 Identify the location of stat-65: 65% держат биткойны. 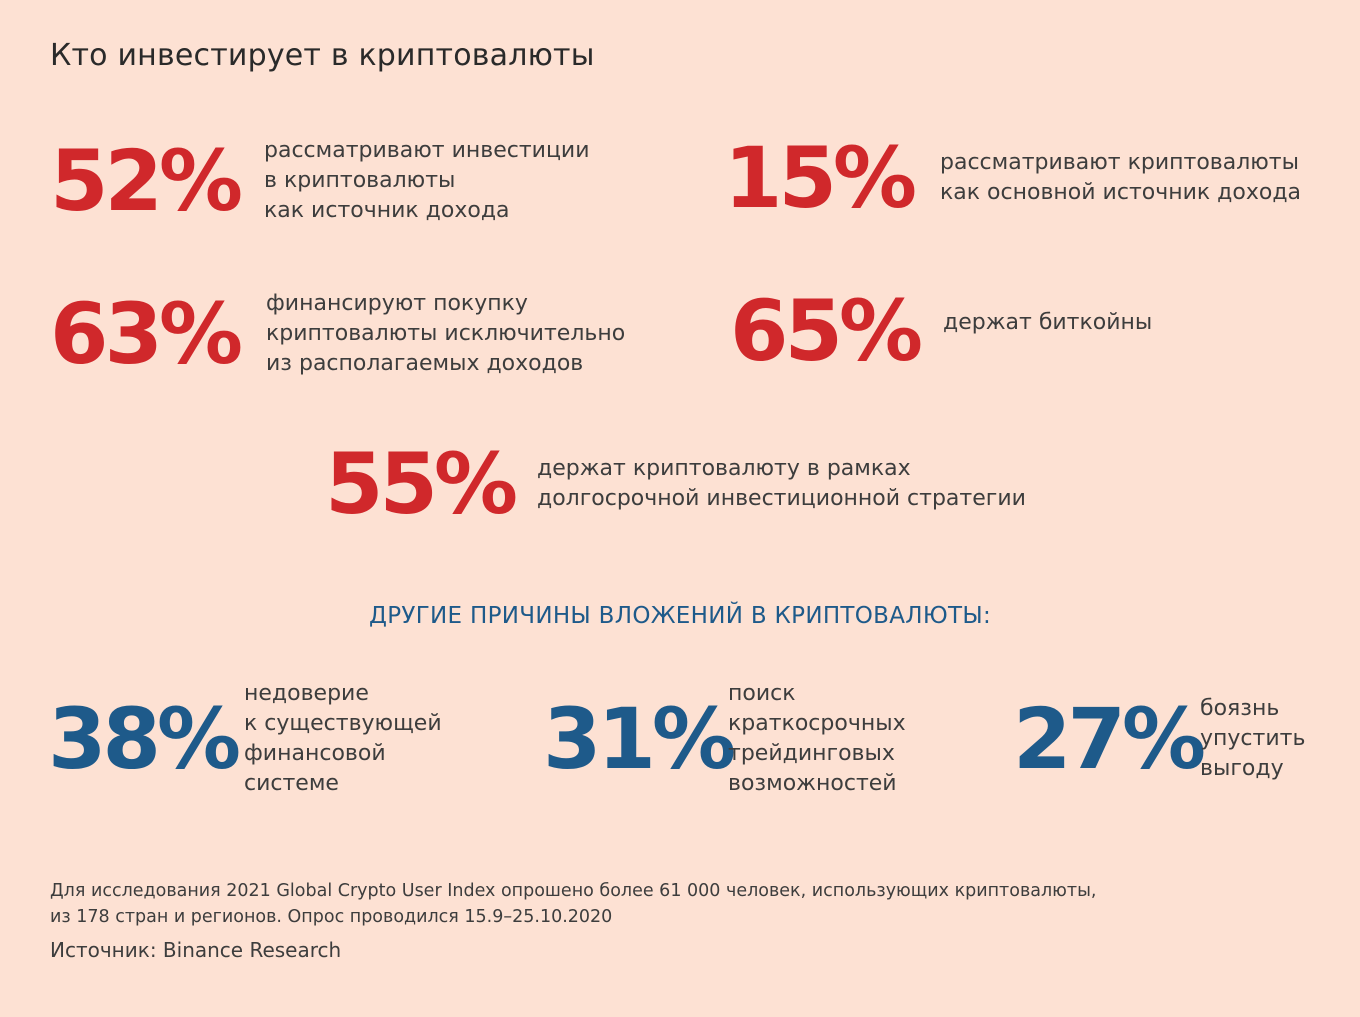
(941, 331).